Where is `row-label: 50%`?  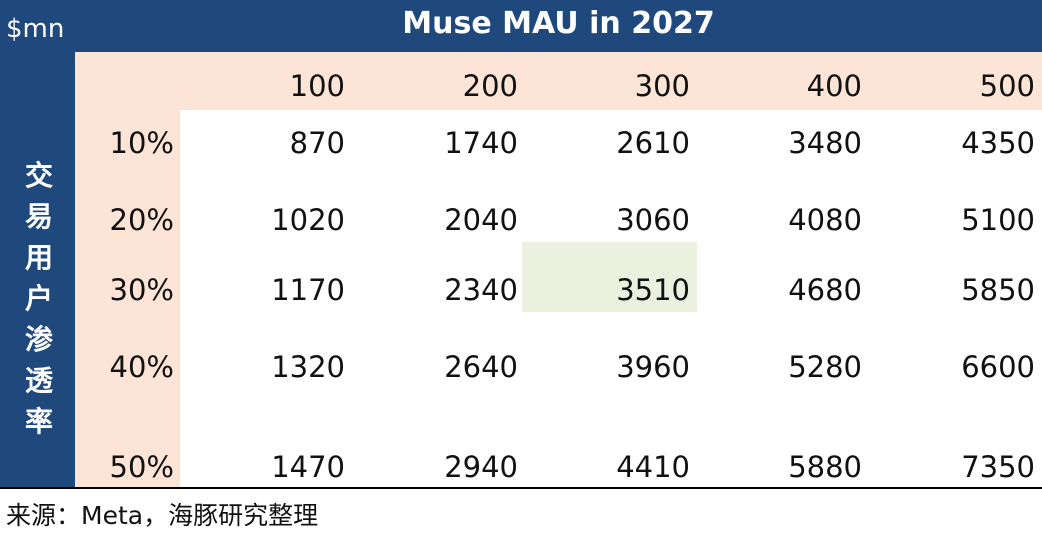 row-label: 50% is located at coordinates (141, 467).